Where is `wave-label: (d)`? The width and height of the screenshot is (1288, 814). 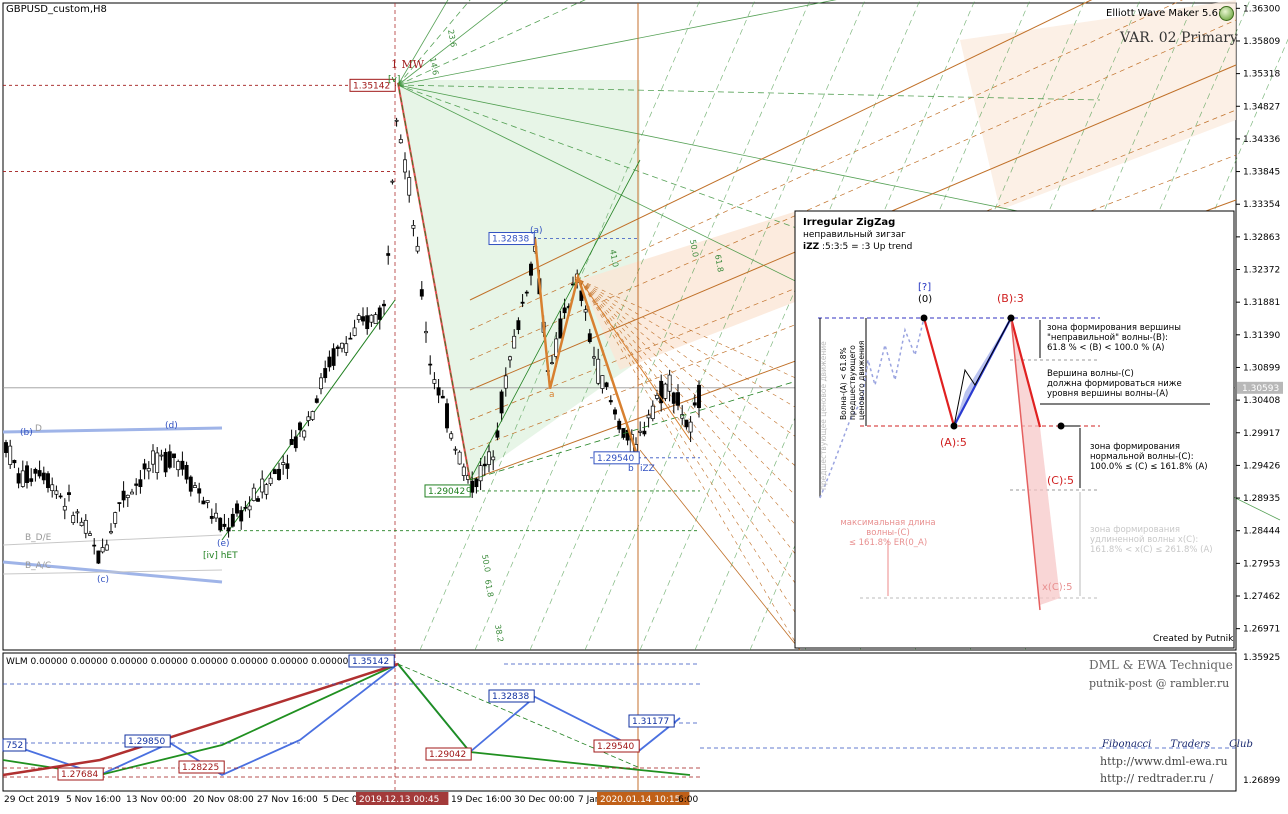 wave-label: (d) is located at coordinates (171, 426).